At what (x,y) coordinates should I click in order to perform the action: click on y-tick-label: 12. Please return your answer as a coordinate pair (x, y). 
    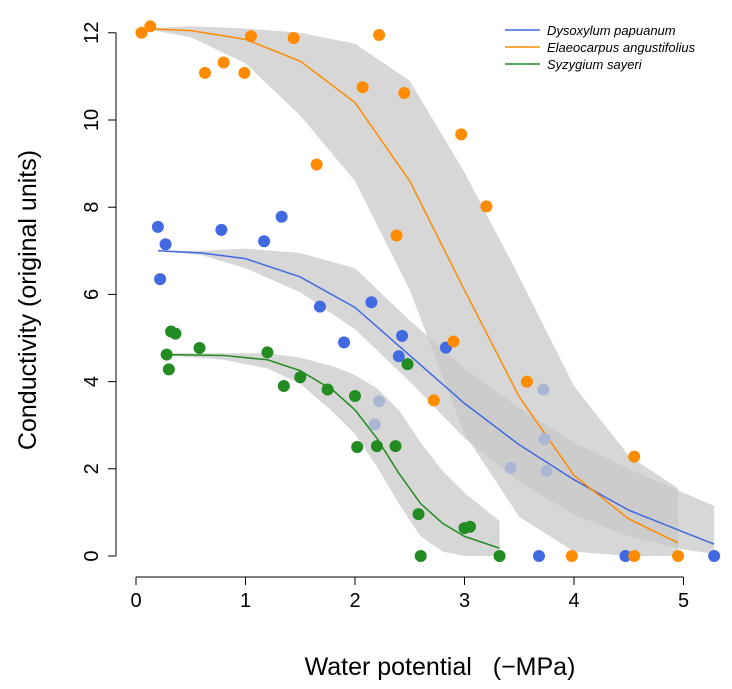
    Looking at the image, I should click on (92, 33).